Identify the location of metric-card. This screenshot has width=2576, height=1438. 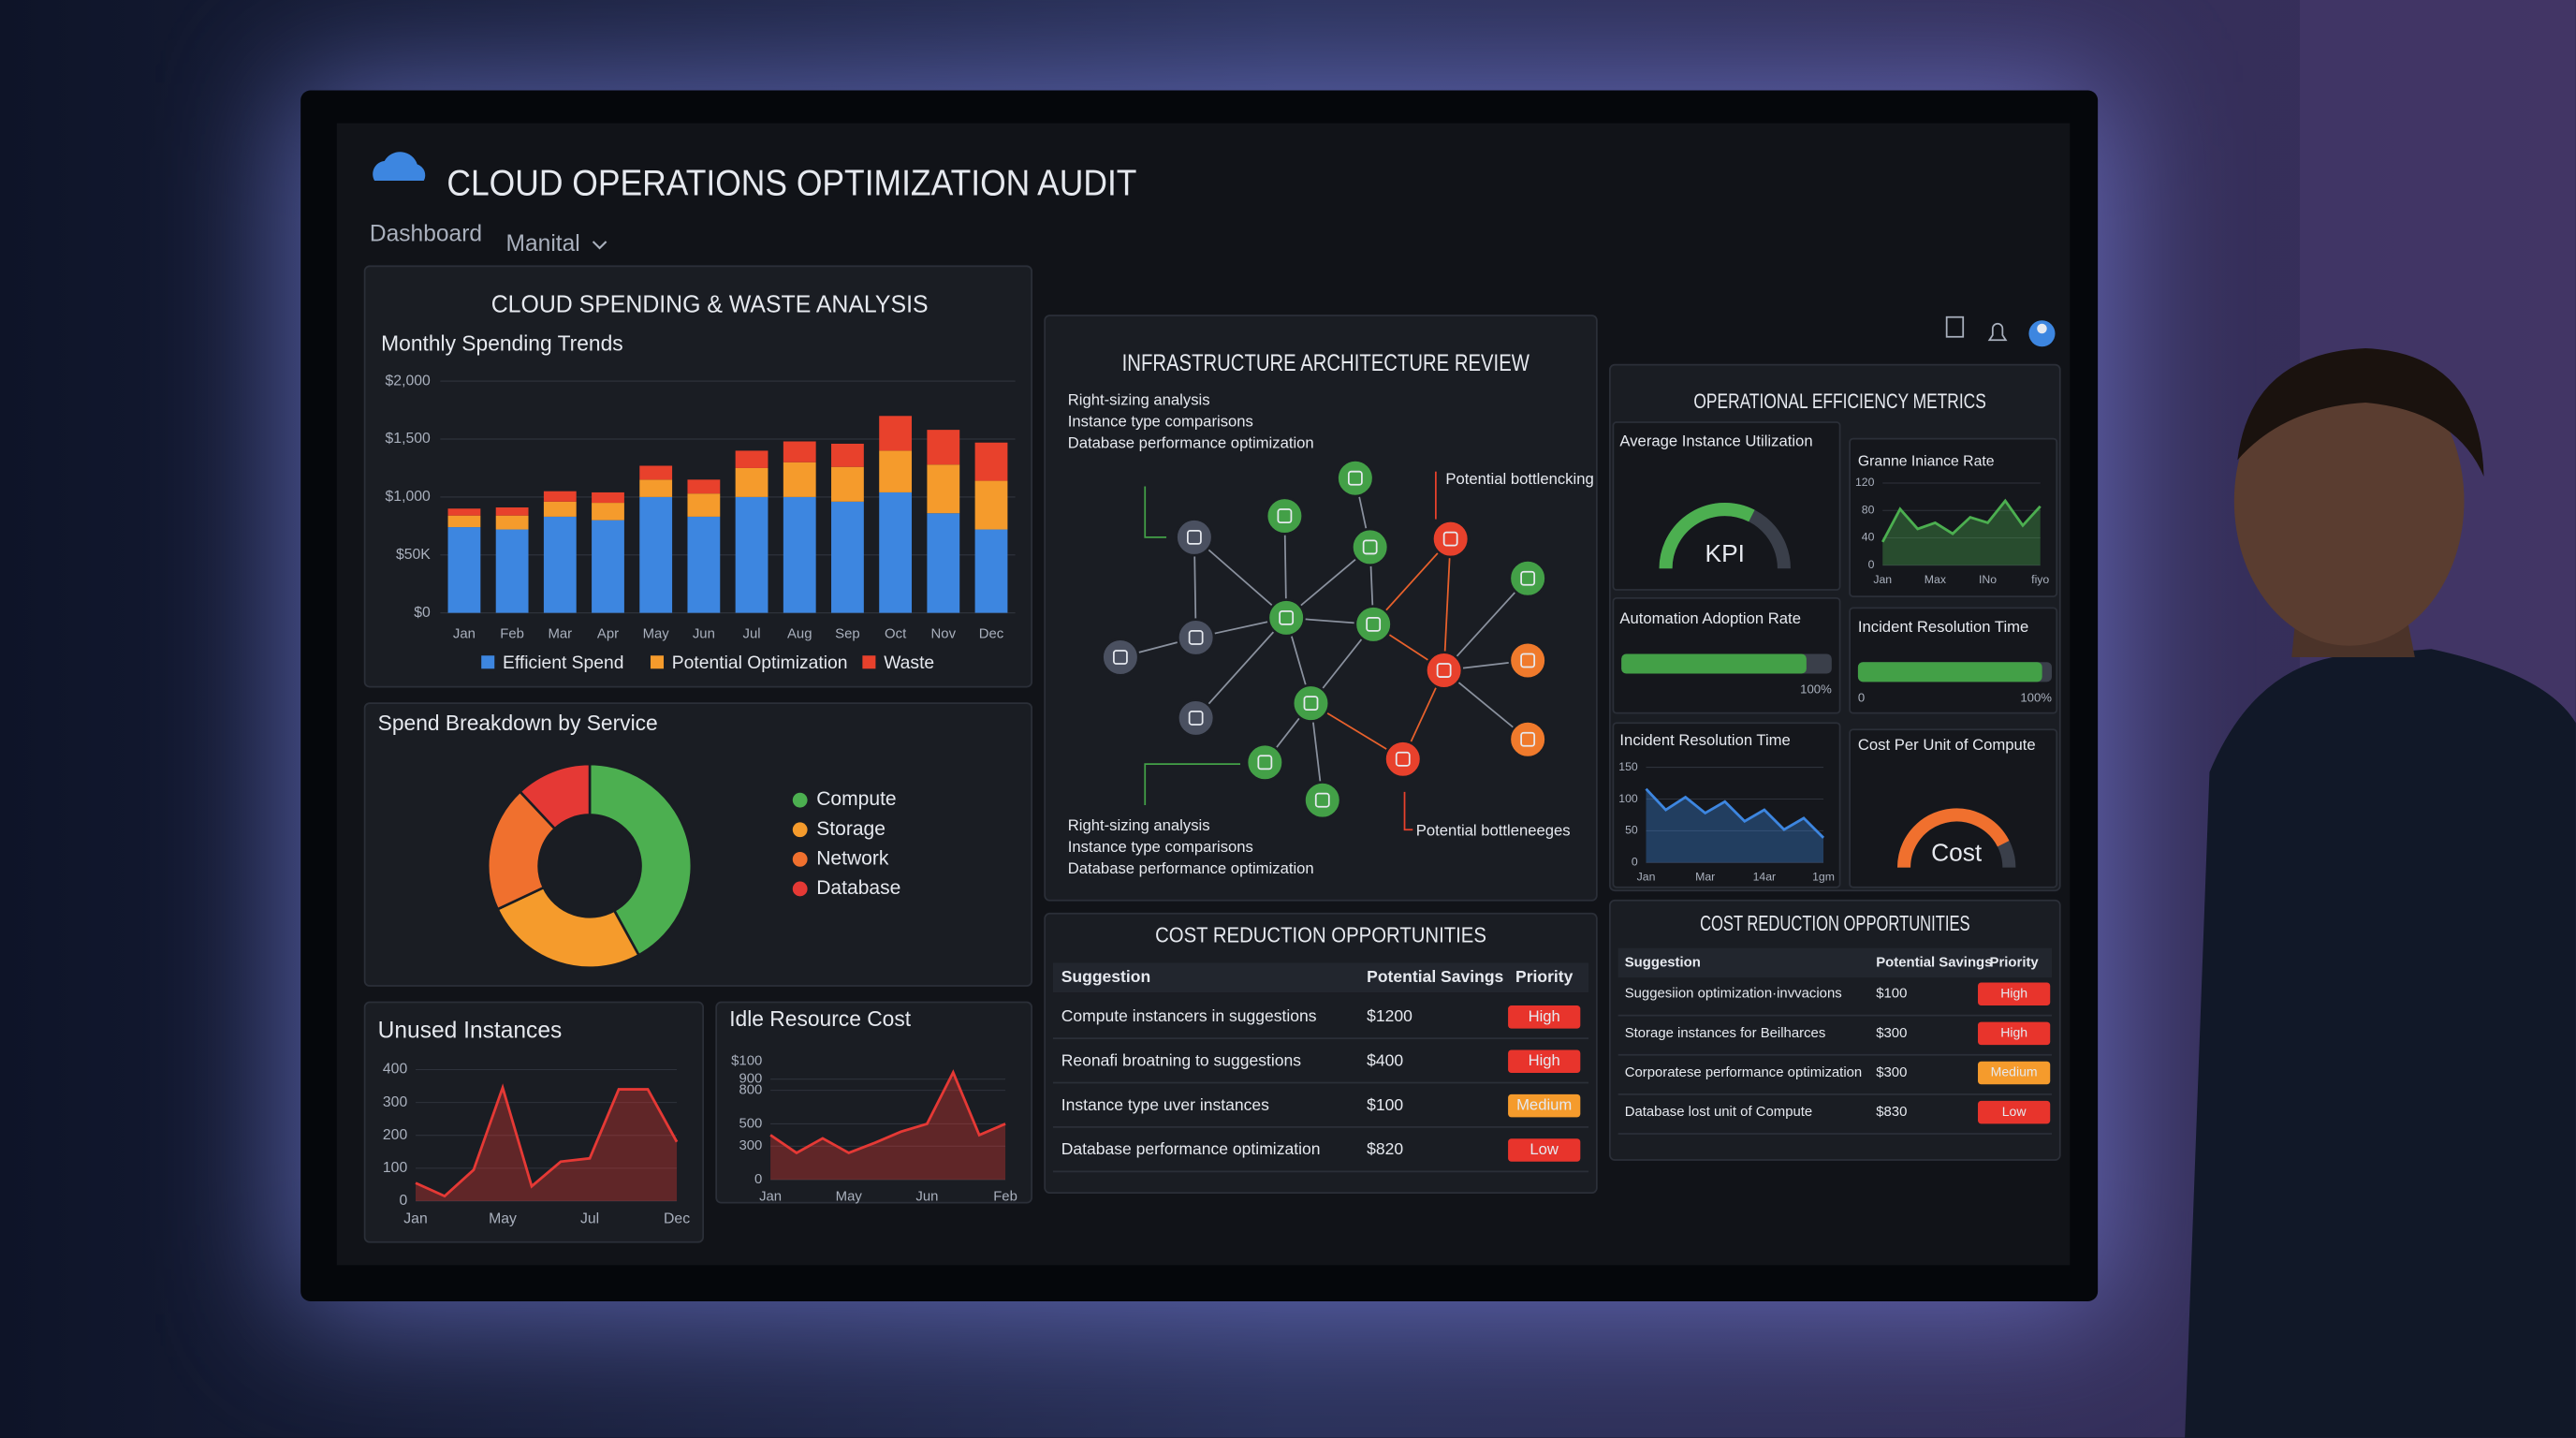
(1953, 517).